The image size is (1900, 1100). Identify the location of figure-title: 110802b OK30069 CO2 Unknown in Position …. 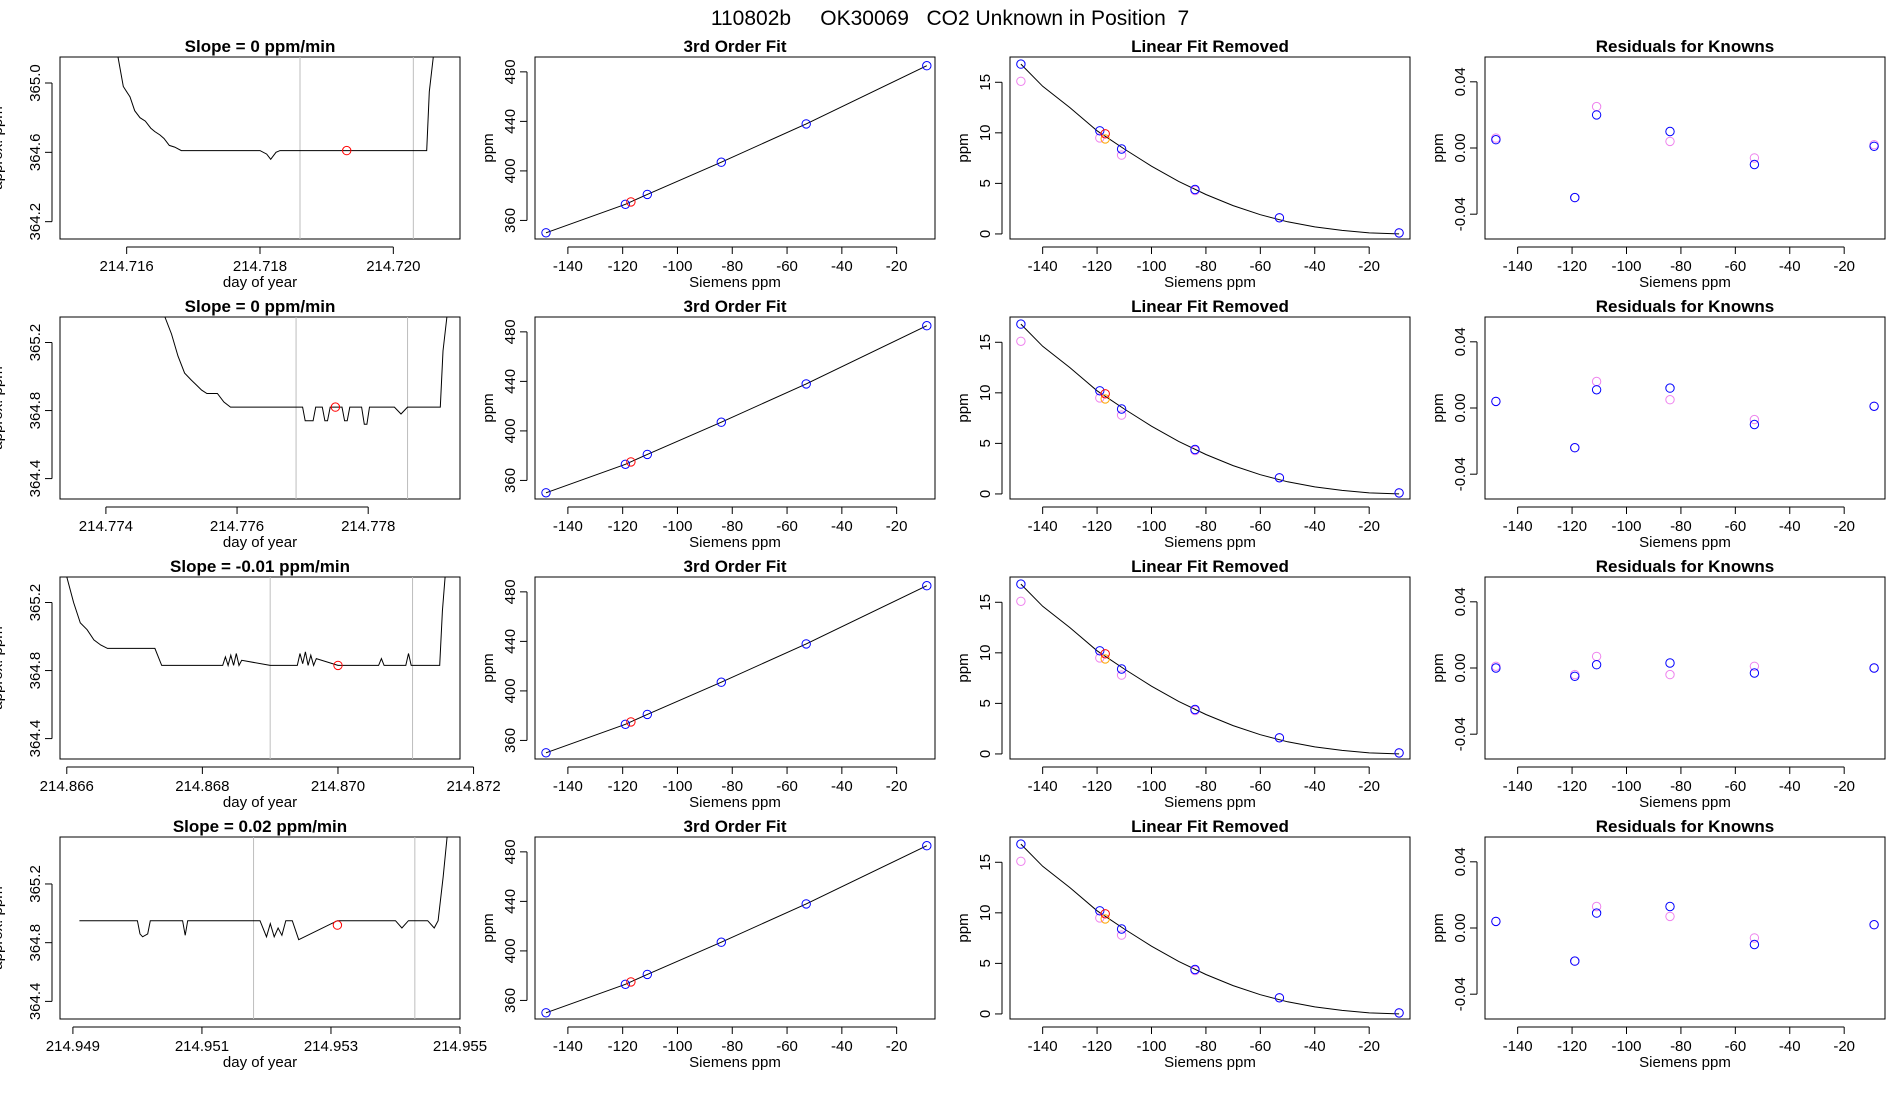
(950, 18).